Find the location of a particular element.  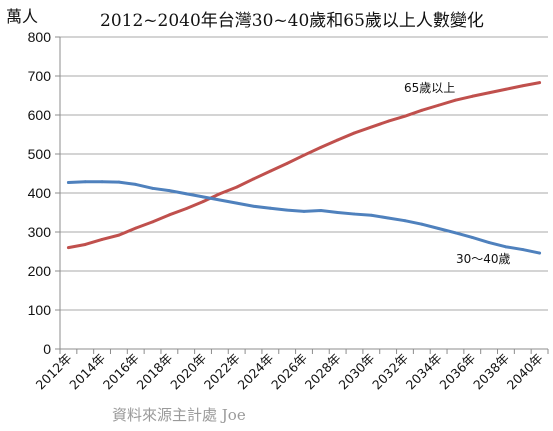

y-tick-labels: 0 100 200 300 400 500 600 700 800 is located at coordinates (40, 193).